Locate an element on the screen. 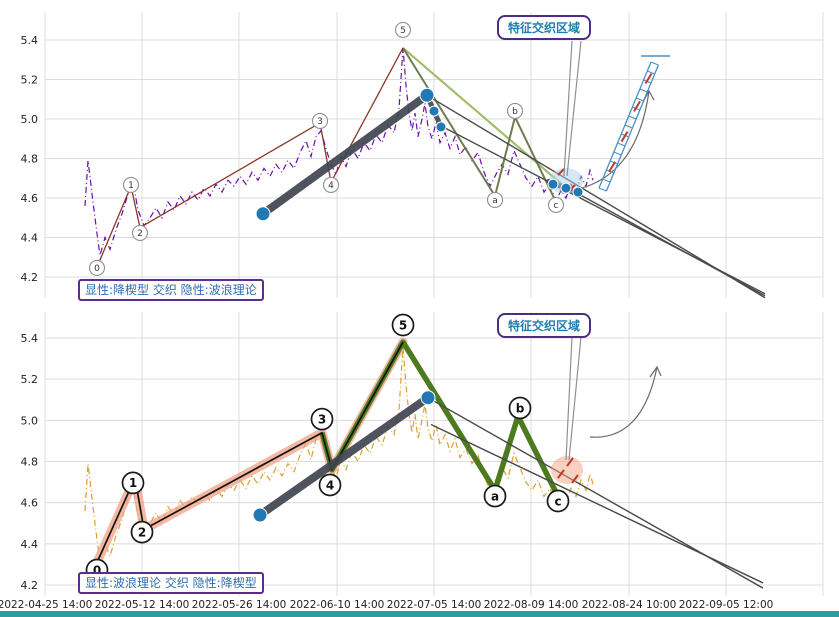  x-tick-label: 2022-09-05 12:00 is located at coordinates (726, 605).